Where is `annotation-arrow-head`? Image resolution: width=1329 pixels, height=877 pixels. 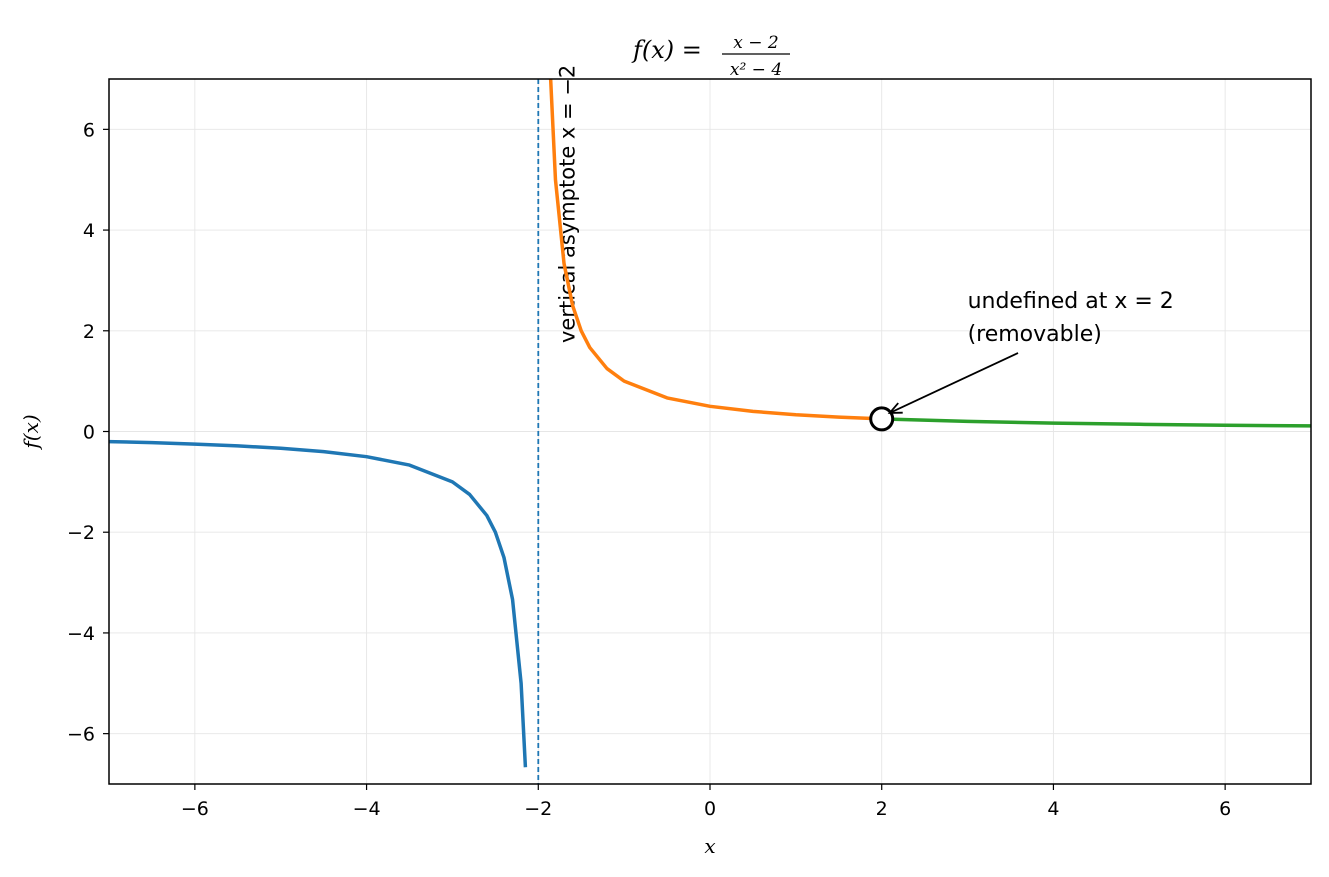 annotation-arrow-head is located at coordinates (895, 408).